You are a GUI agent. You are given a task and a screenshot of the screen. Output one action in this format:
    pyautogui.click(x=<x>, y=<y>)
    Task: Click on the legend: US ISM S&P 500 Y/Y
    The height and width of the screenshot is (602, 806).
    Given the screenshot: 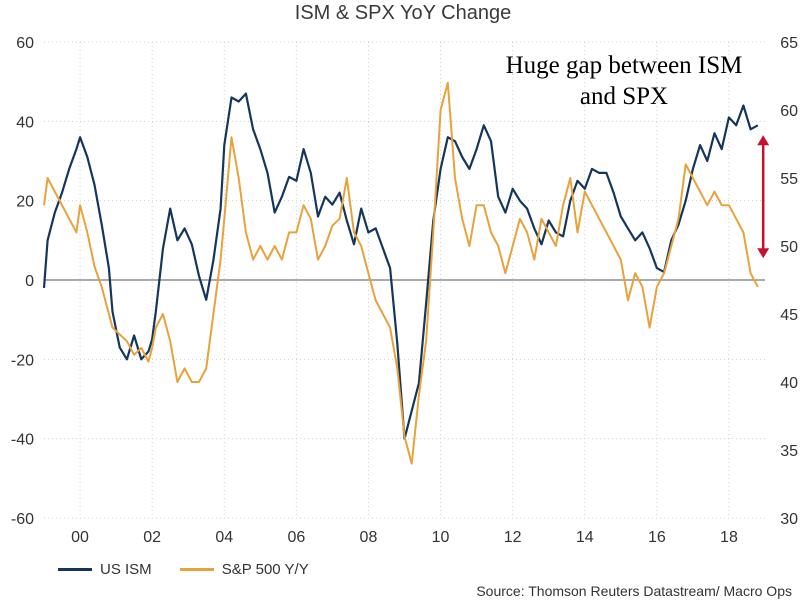 What is the action you would take?
    pyautogui.click(x=197, y=569)
    